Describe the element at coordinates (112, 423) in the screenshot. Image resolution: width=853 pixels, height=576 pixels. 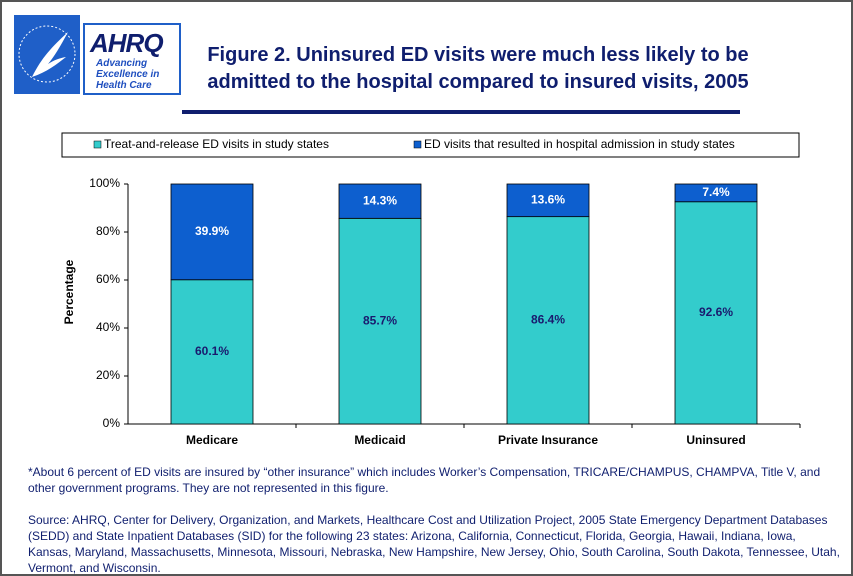
I see `y-tick-label: 0%` at that location.